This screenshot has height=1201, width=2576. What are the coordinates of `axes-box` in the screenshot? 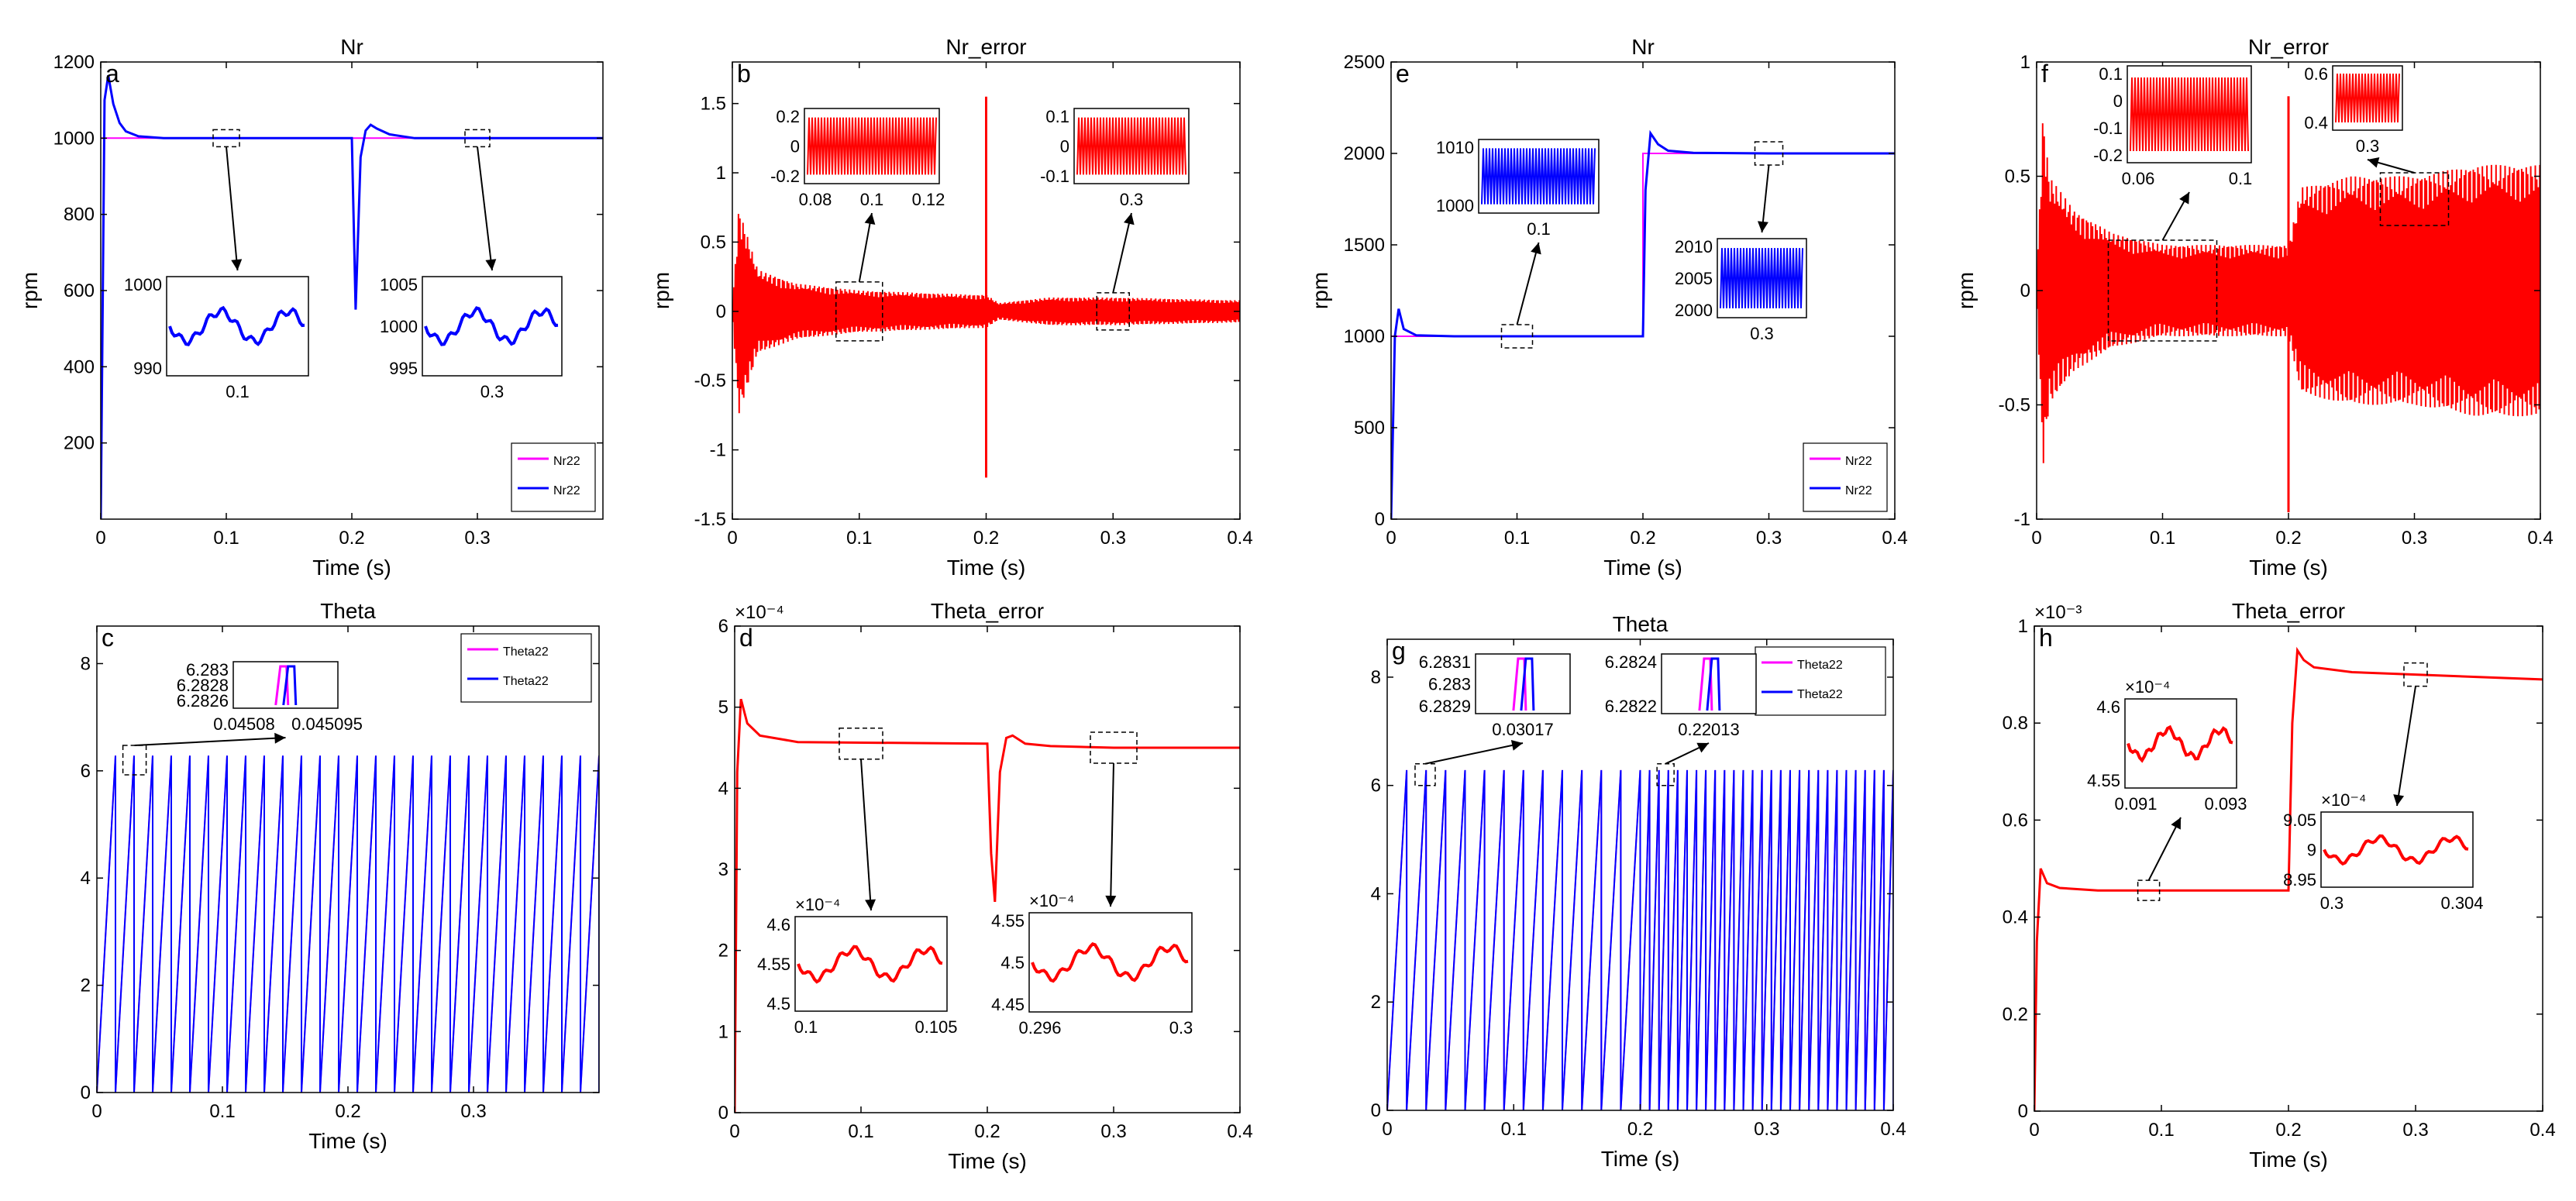 It's located at (987, 869).